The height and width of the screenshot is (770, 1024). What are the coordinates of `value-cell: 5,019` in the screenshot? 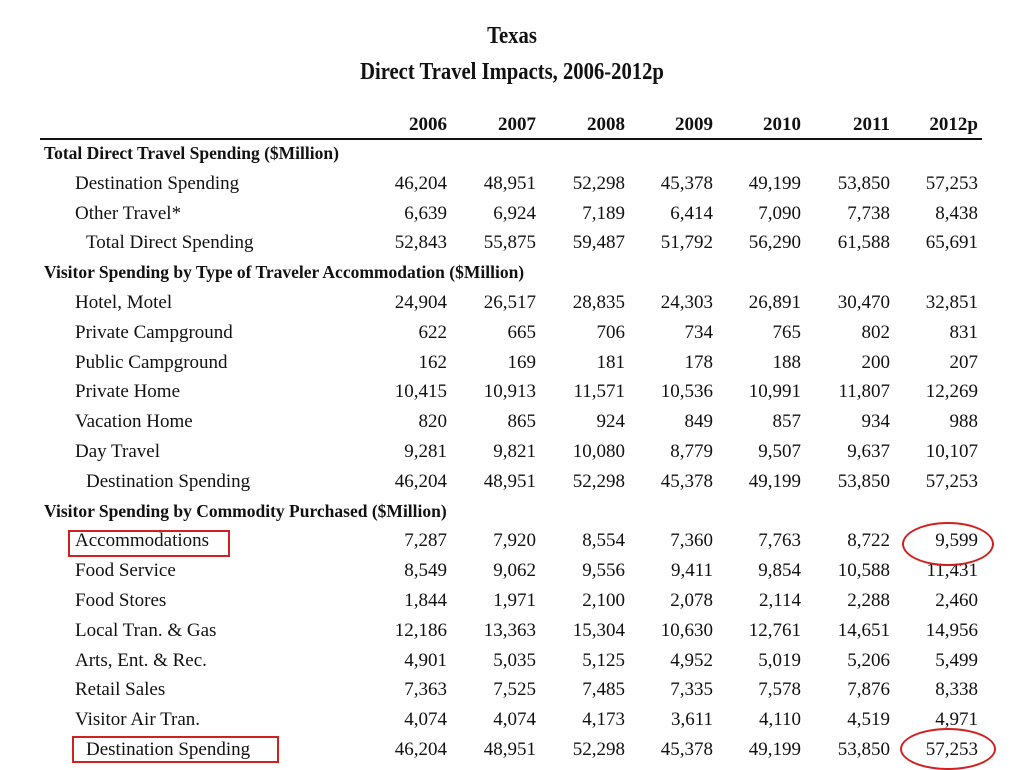 It's located at (779, 660).